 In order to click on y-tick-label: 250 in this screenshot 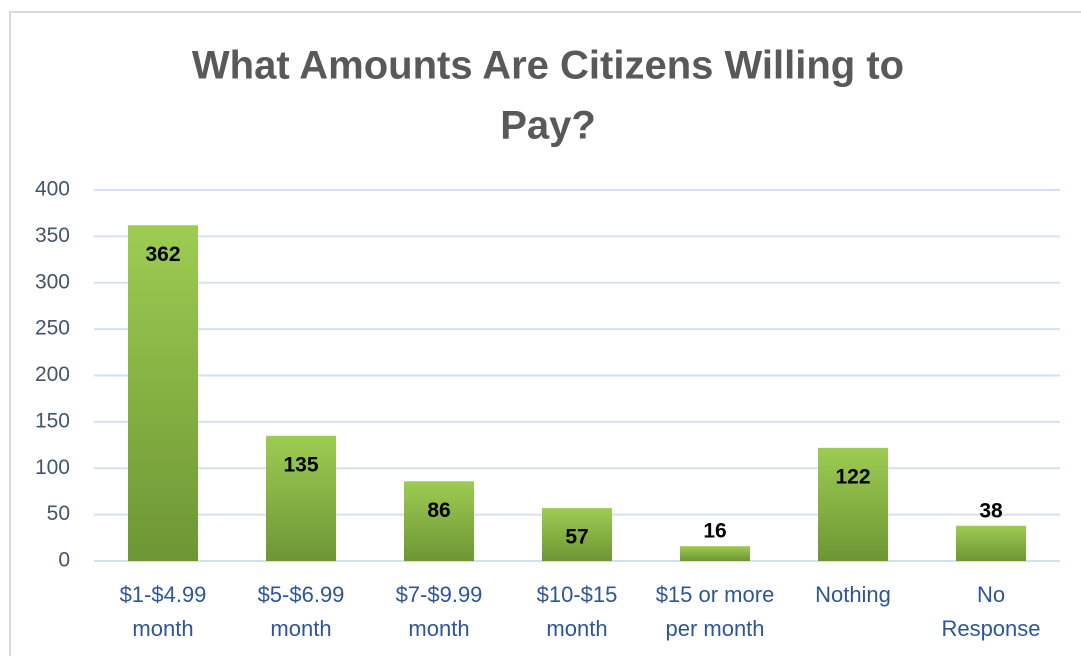, I will do `click(52, 328)`.